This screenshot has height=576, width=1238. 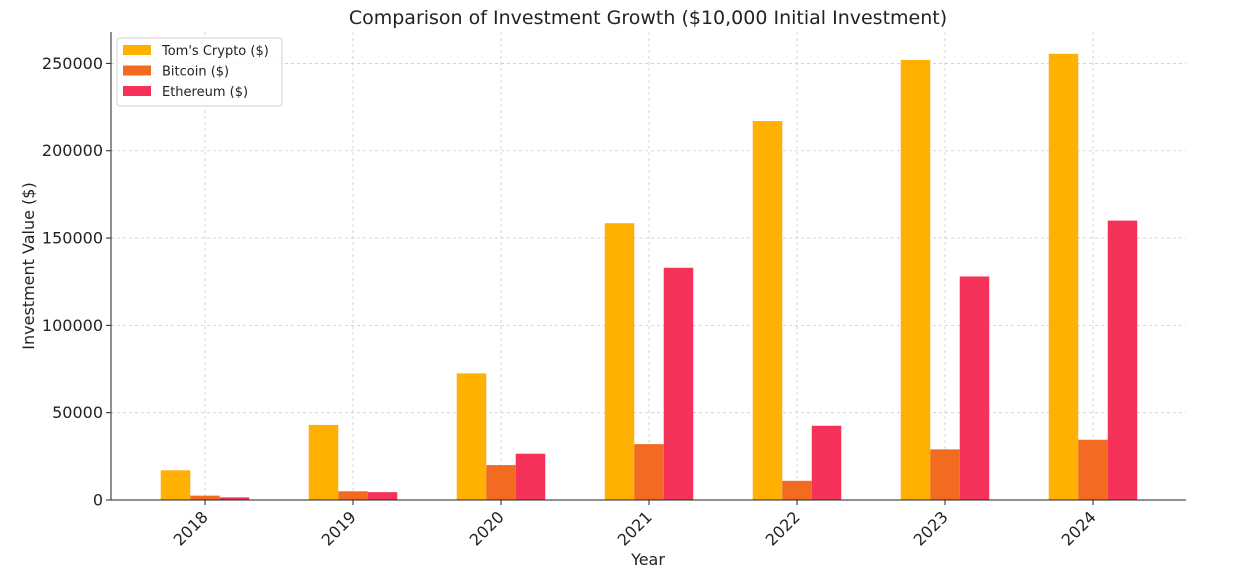 I want to click on x-tick-label: 2019, so click(x=339, y=528).